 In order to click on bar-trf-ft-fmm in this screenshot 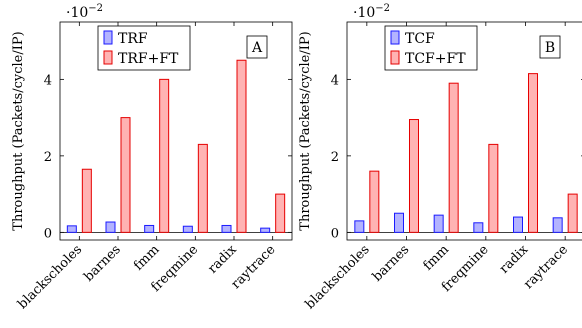, I will do `click(164, 155)`.